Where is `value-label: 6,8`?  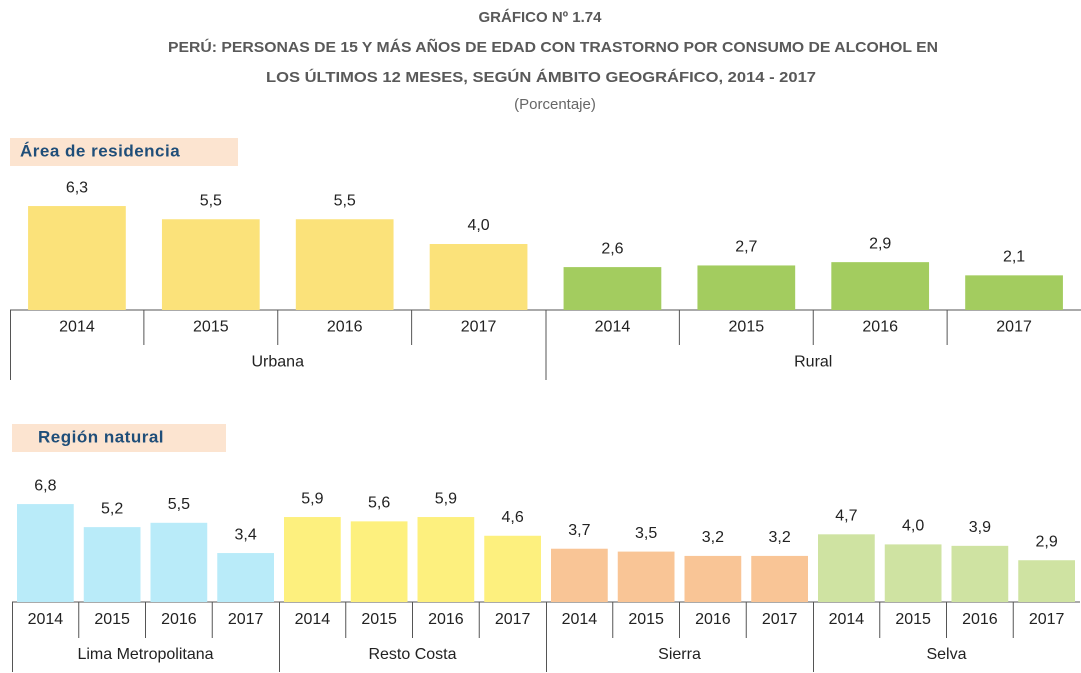
value-label: 6,8 is located at coordinates (45, 485).